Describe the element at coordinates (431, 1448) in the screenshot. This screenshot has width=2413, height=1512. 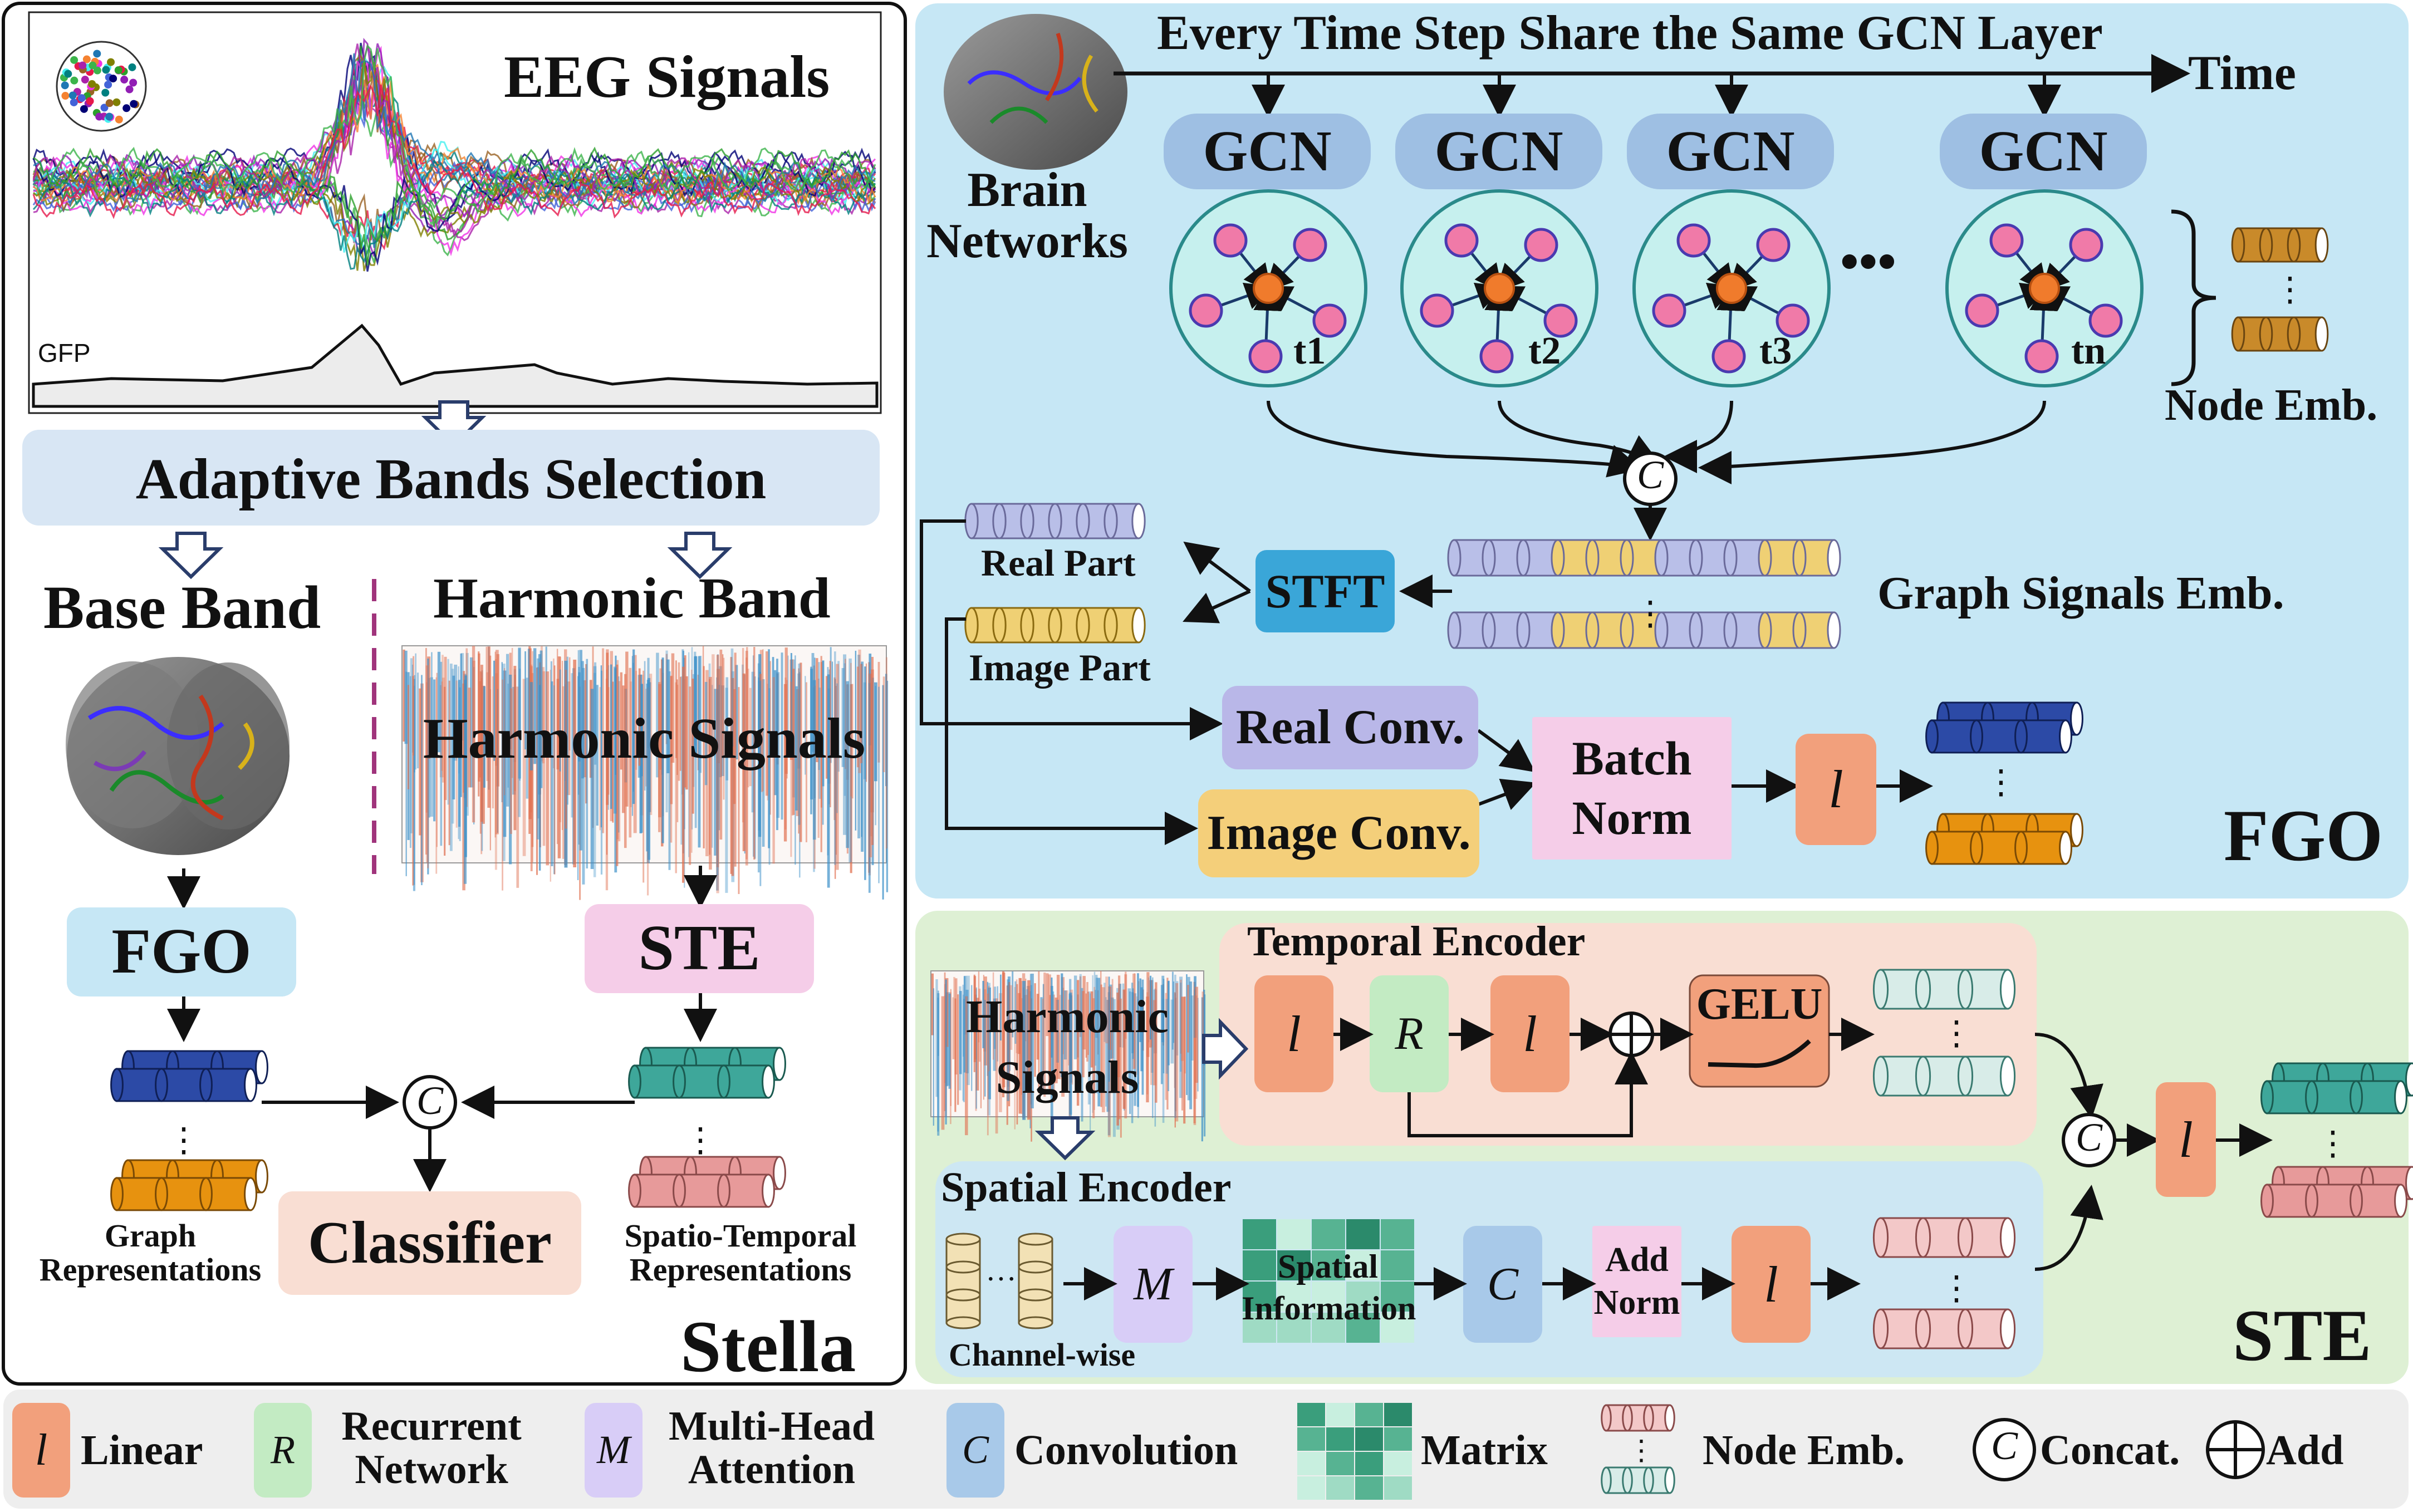
I see `legend-recurrent-label: Recurrent Network` at that location.